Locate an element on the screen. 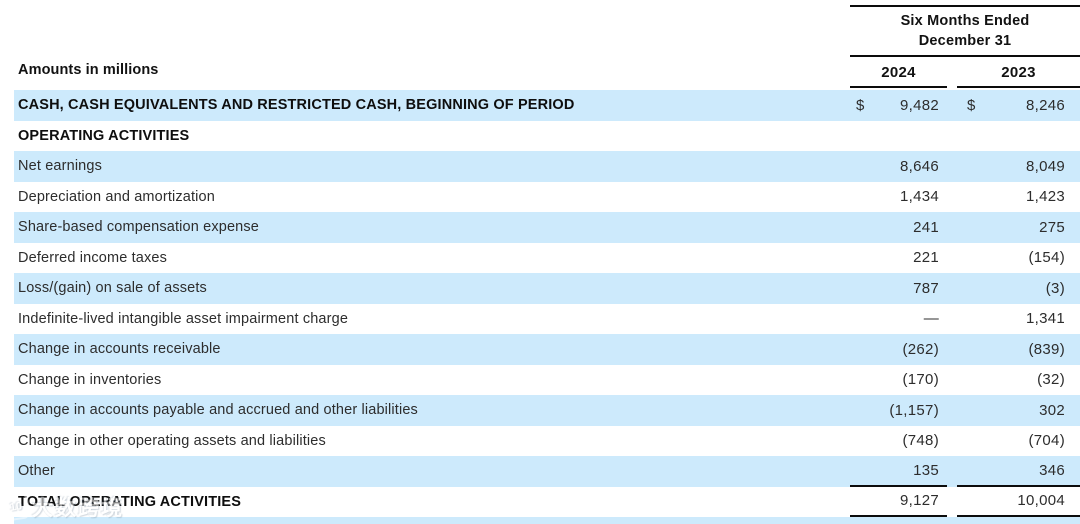 The width and height of the screenshot is (1080, 524). row-label: TOTAL OPERATING ACTIVITIES is located at coordinates (130, 501).